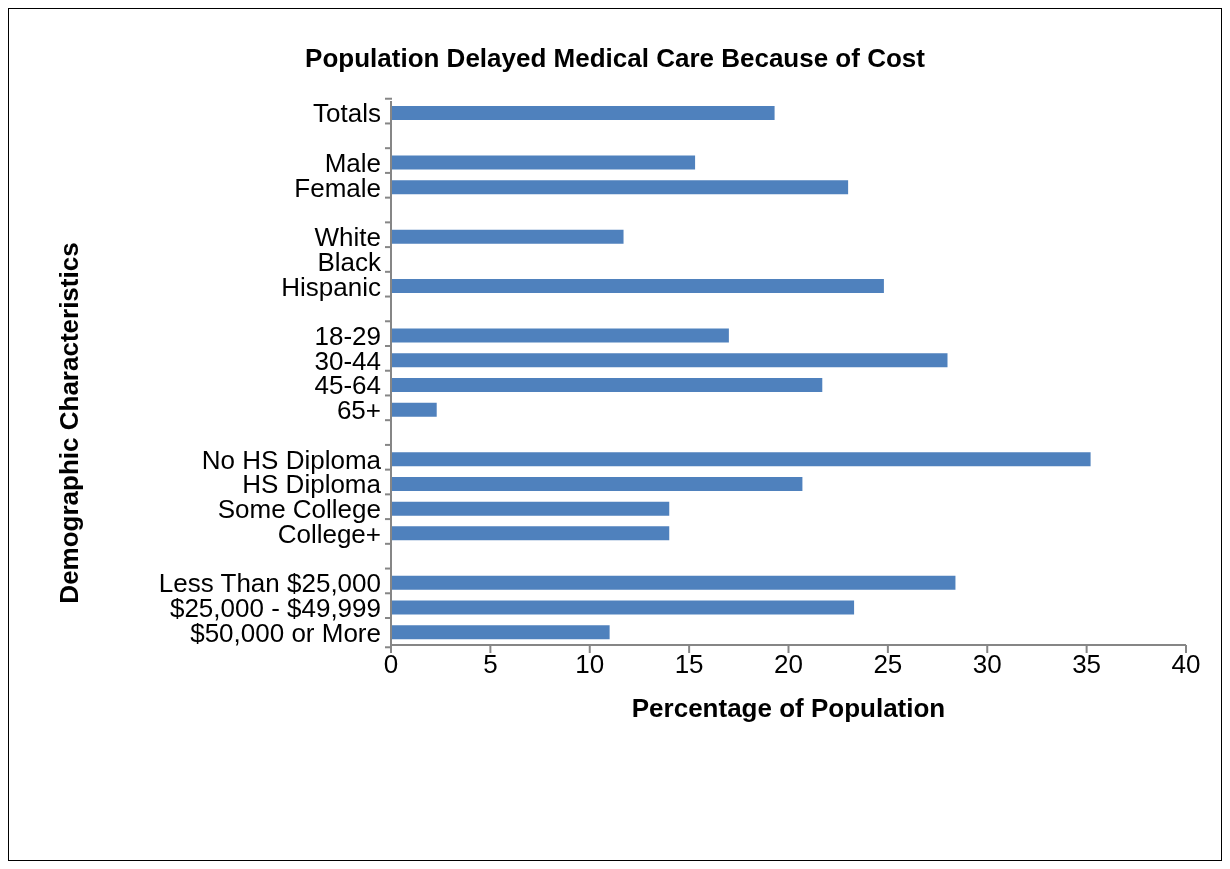 The image size is (1230, 869). What do you see at coordinates (269, 583) in the screenshot?
I see `y-tick-label: Less Than $25,000` at bounding box center [269, 583].